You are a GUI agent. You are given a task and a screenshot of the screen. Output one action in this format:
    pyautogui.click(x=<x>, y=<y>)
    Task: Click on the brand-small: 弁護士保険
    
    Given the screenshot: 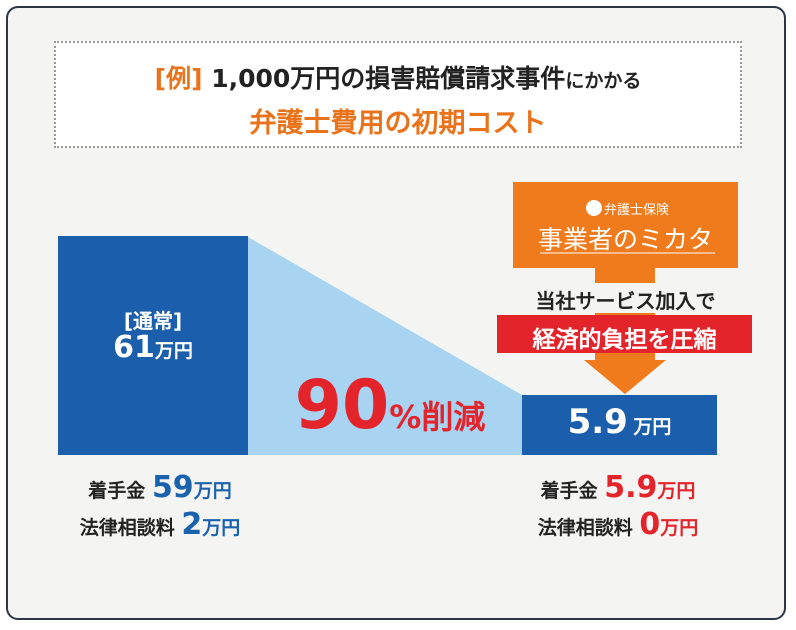 What is the action you would take?
    pyautogui.click(x=637, y=210)
    